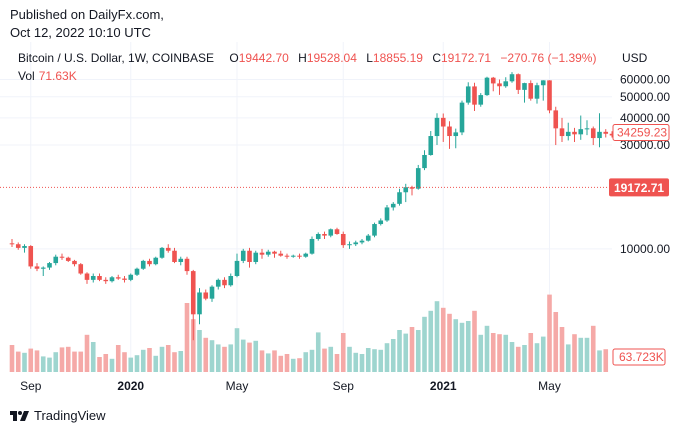 This screenshot has height=435, width=691. What do you see at coordinates (47, 76) in the screenshot?
I see `volume-legend: Vol 71.63K` at bounding box center [47, 76].